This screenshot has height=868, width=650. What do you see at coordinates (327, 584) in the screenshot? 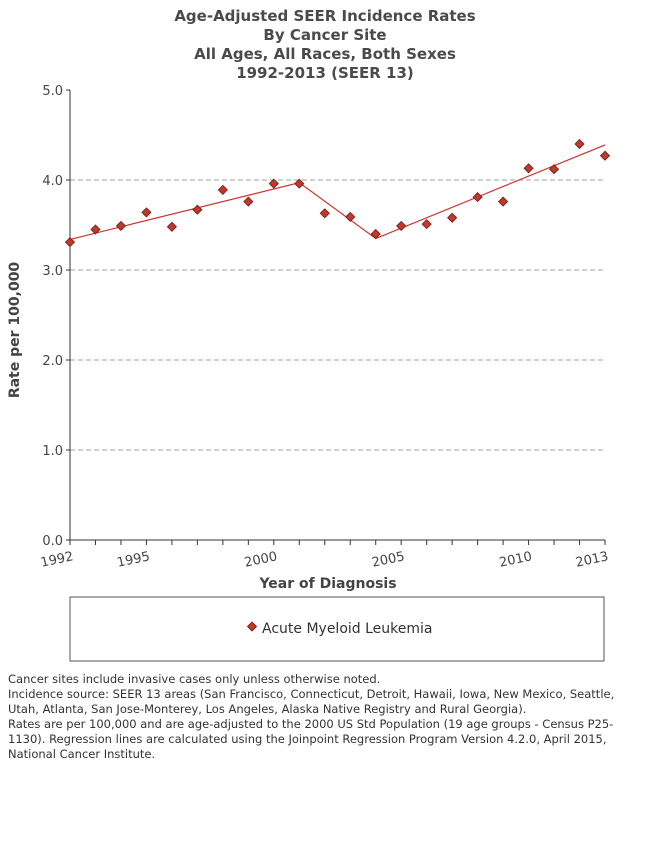
I see `x-axis-title: Year of Diagnosis` at bounding box center [327, 584].